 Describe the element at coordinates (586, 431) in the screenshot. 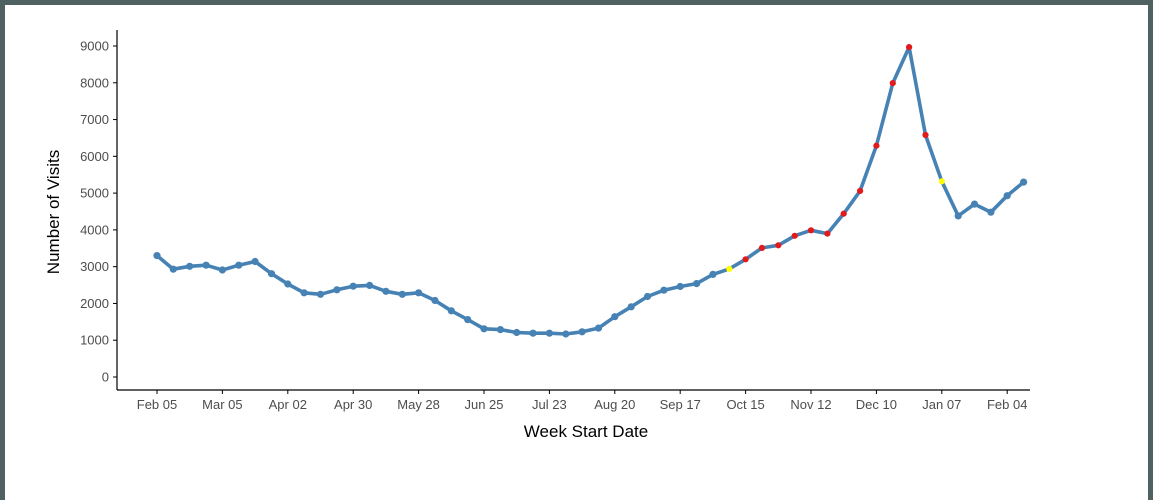

I see `x-axis-title: Week Start Date` at that location.